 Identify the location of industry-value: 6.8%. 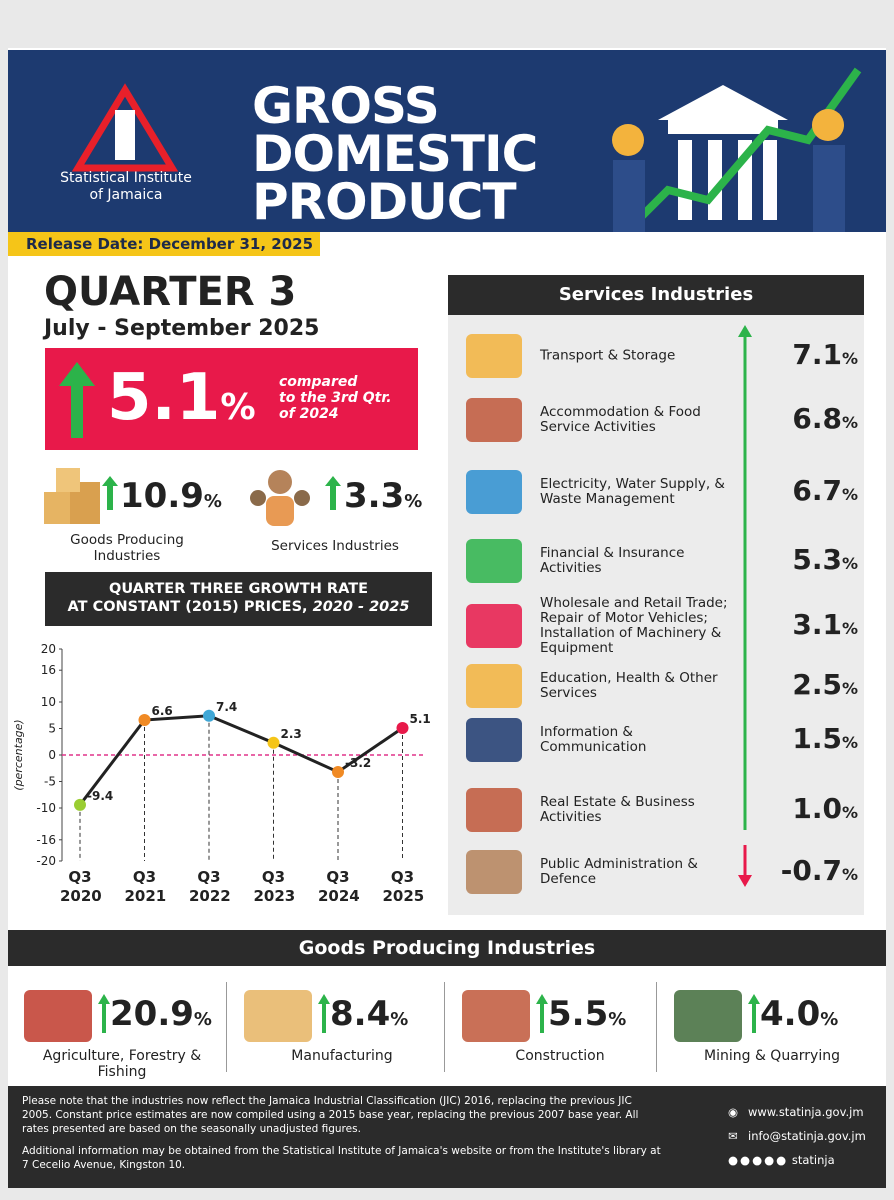
(803, 418).